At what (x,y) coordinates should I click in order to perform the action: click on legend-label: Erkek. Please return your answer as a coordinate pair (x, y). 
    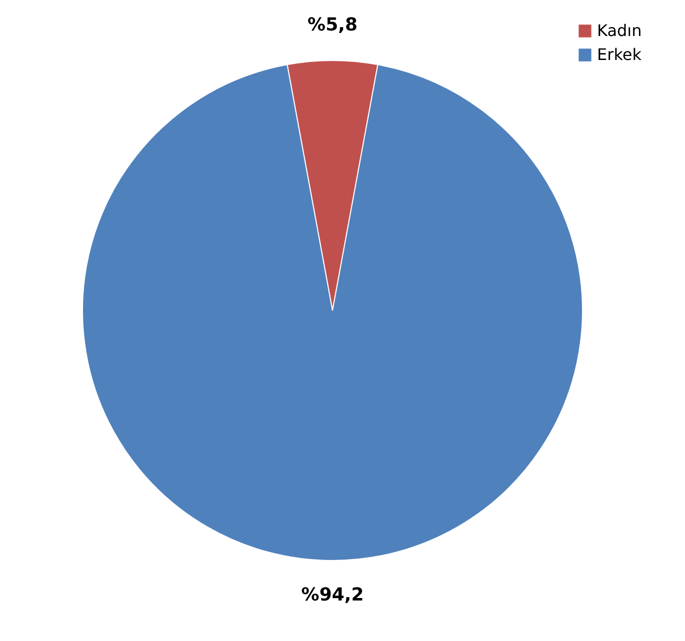
    Looking at the image, I should click on (619, 54).